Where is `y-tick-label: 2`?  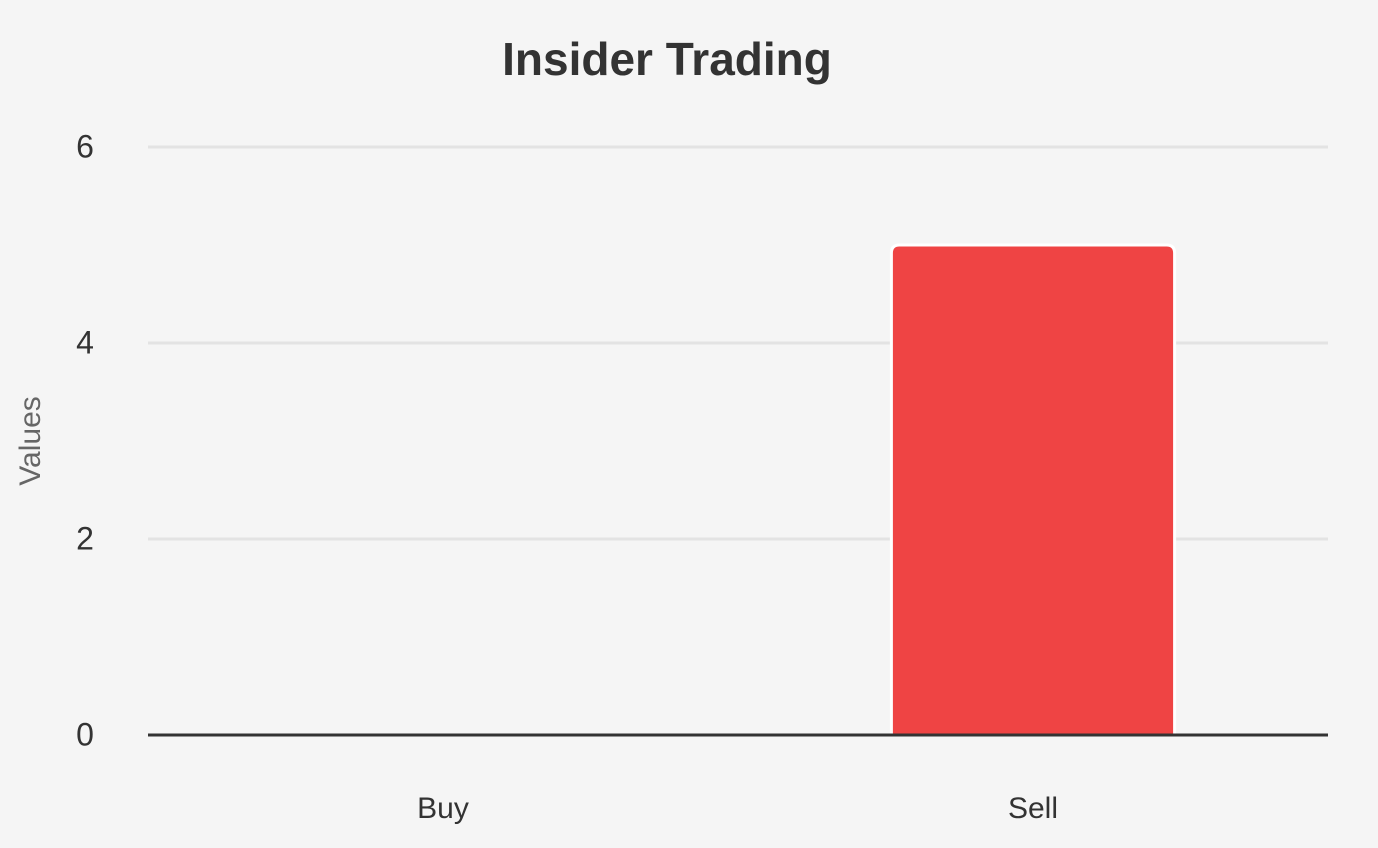
y-tick-label: 2 is located at coordinates (85, 538).